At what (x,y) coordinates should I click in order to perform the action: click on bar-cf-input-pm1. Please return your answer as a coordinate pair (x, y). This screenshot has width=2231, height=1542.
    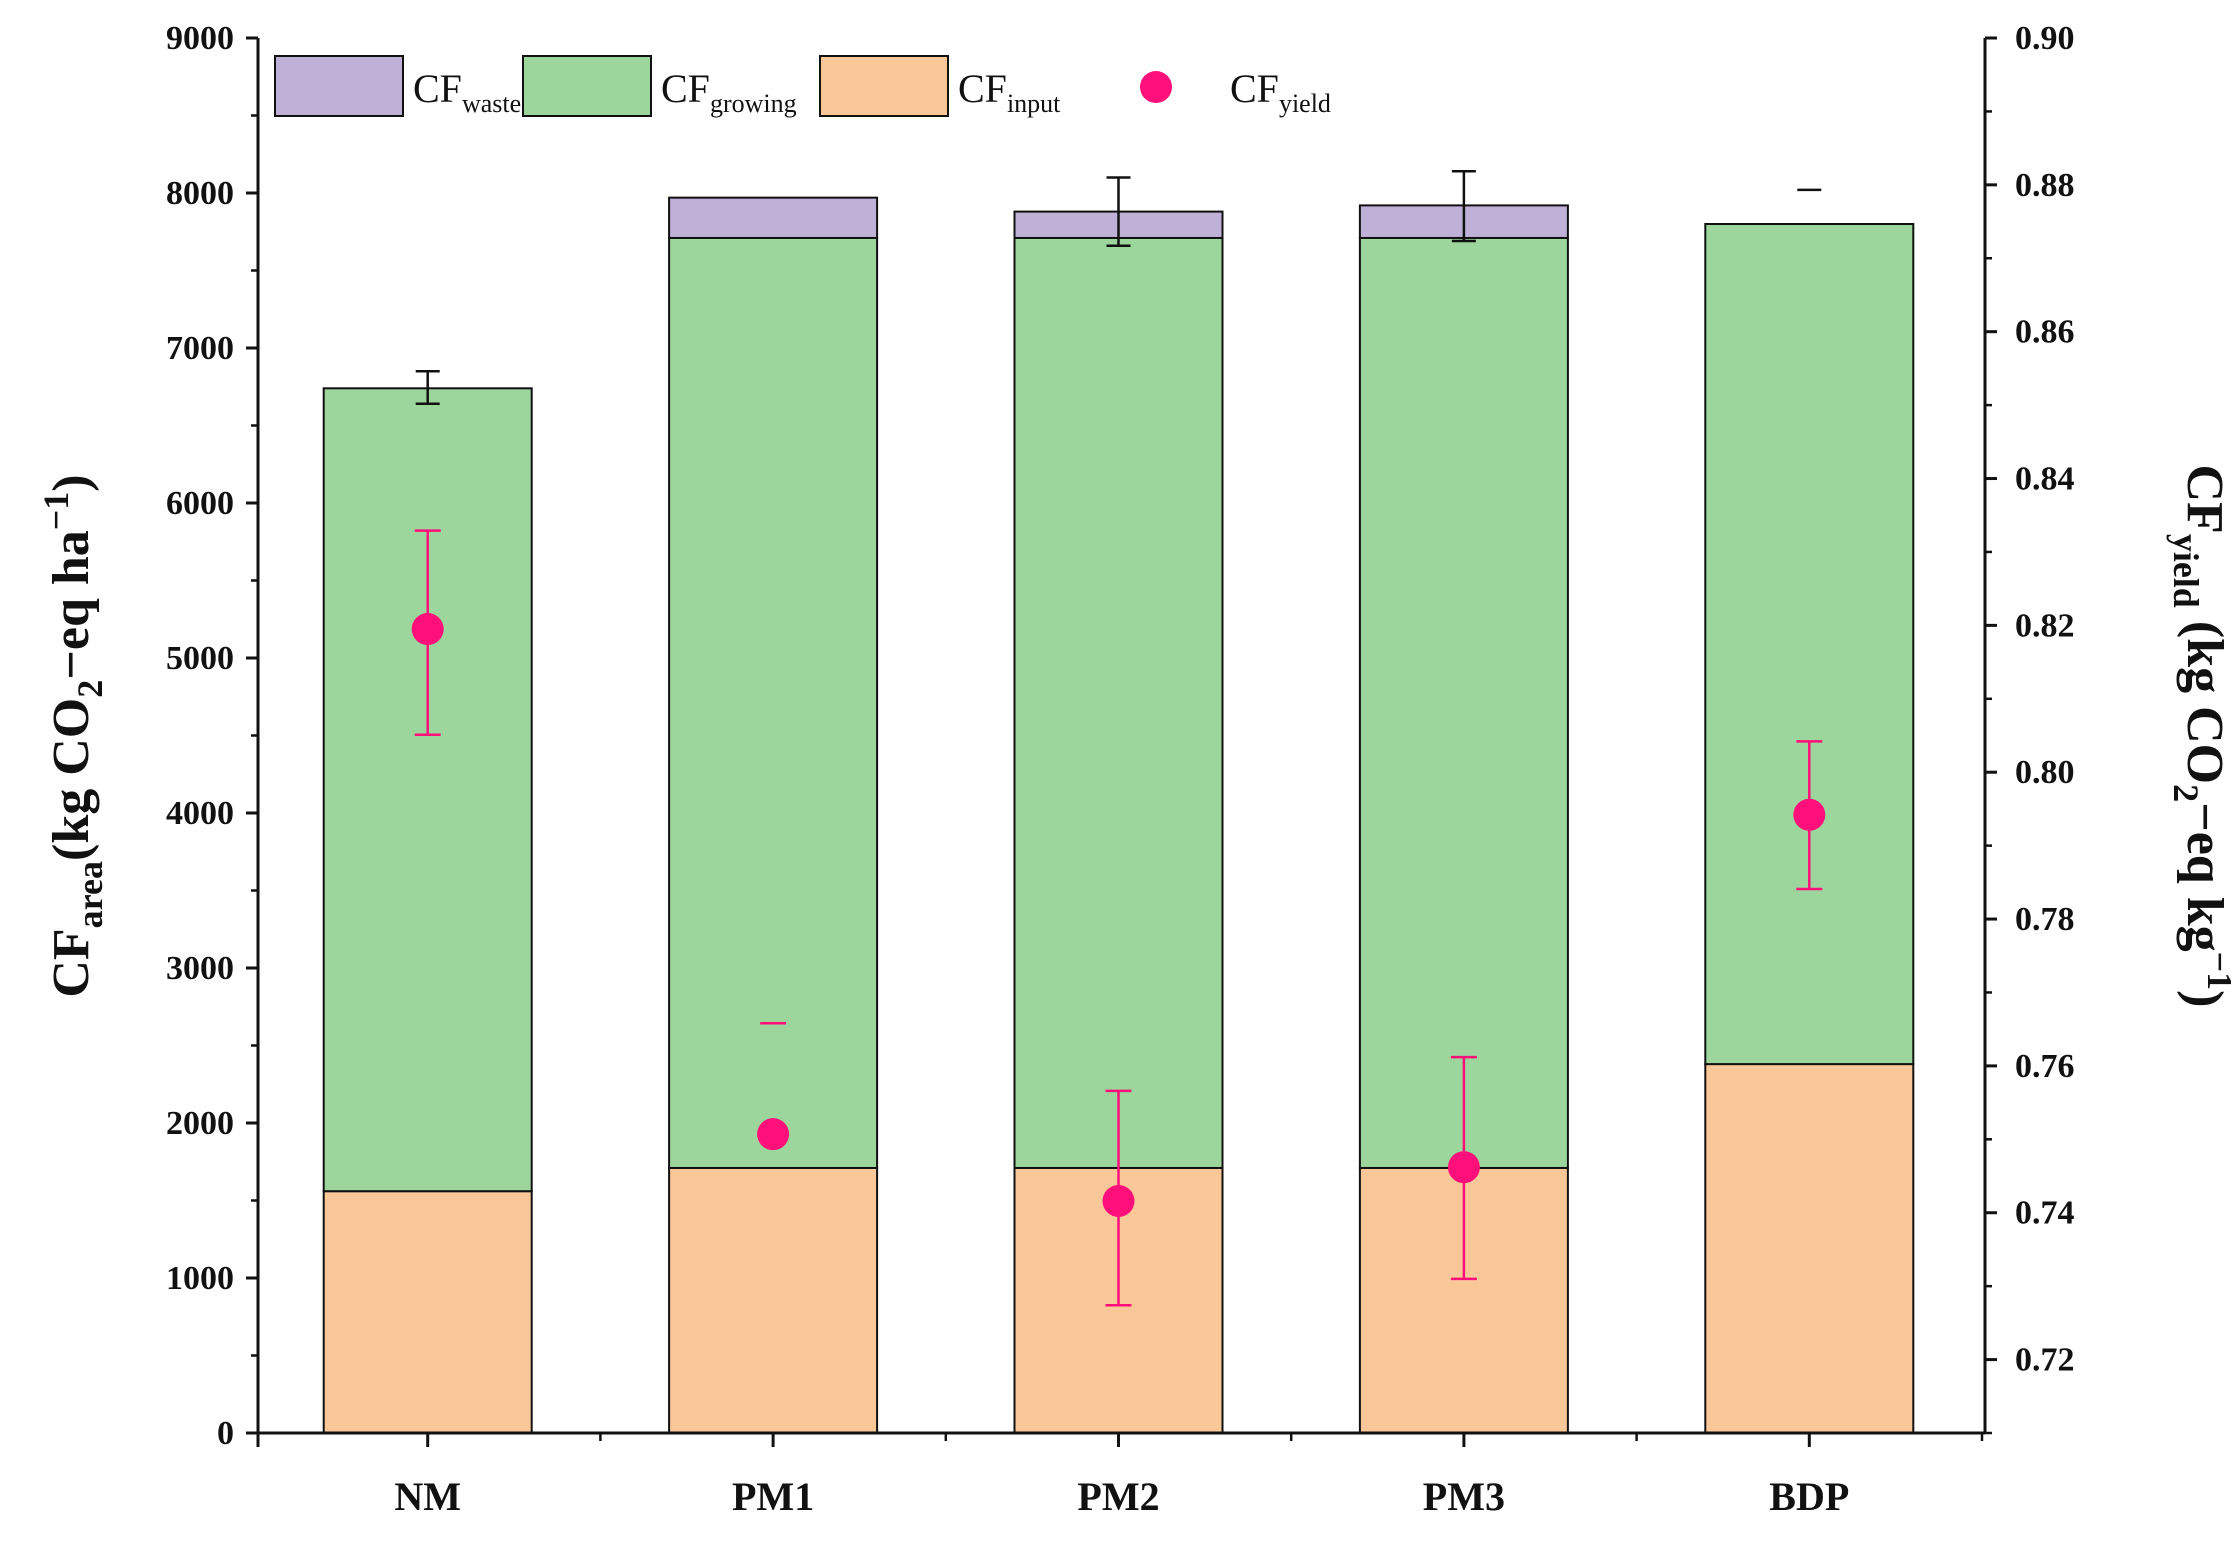
    Looking at the image, I should click on (773, 1300).